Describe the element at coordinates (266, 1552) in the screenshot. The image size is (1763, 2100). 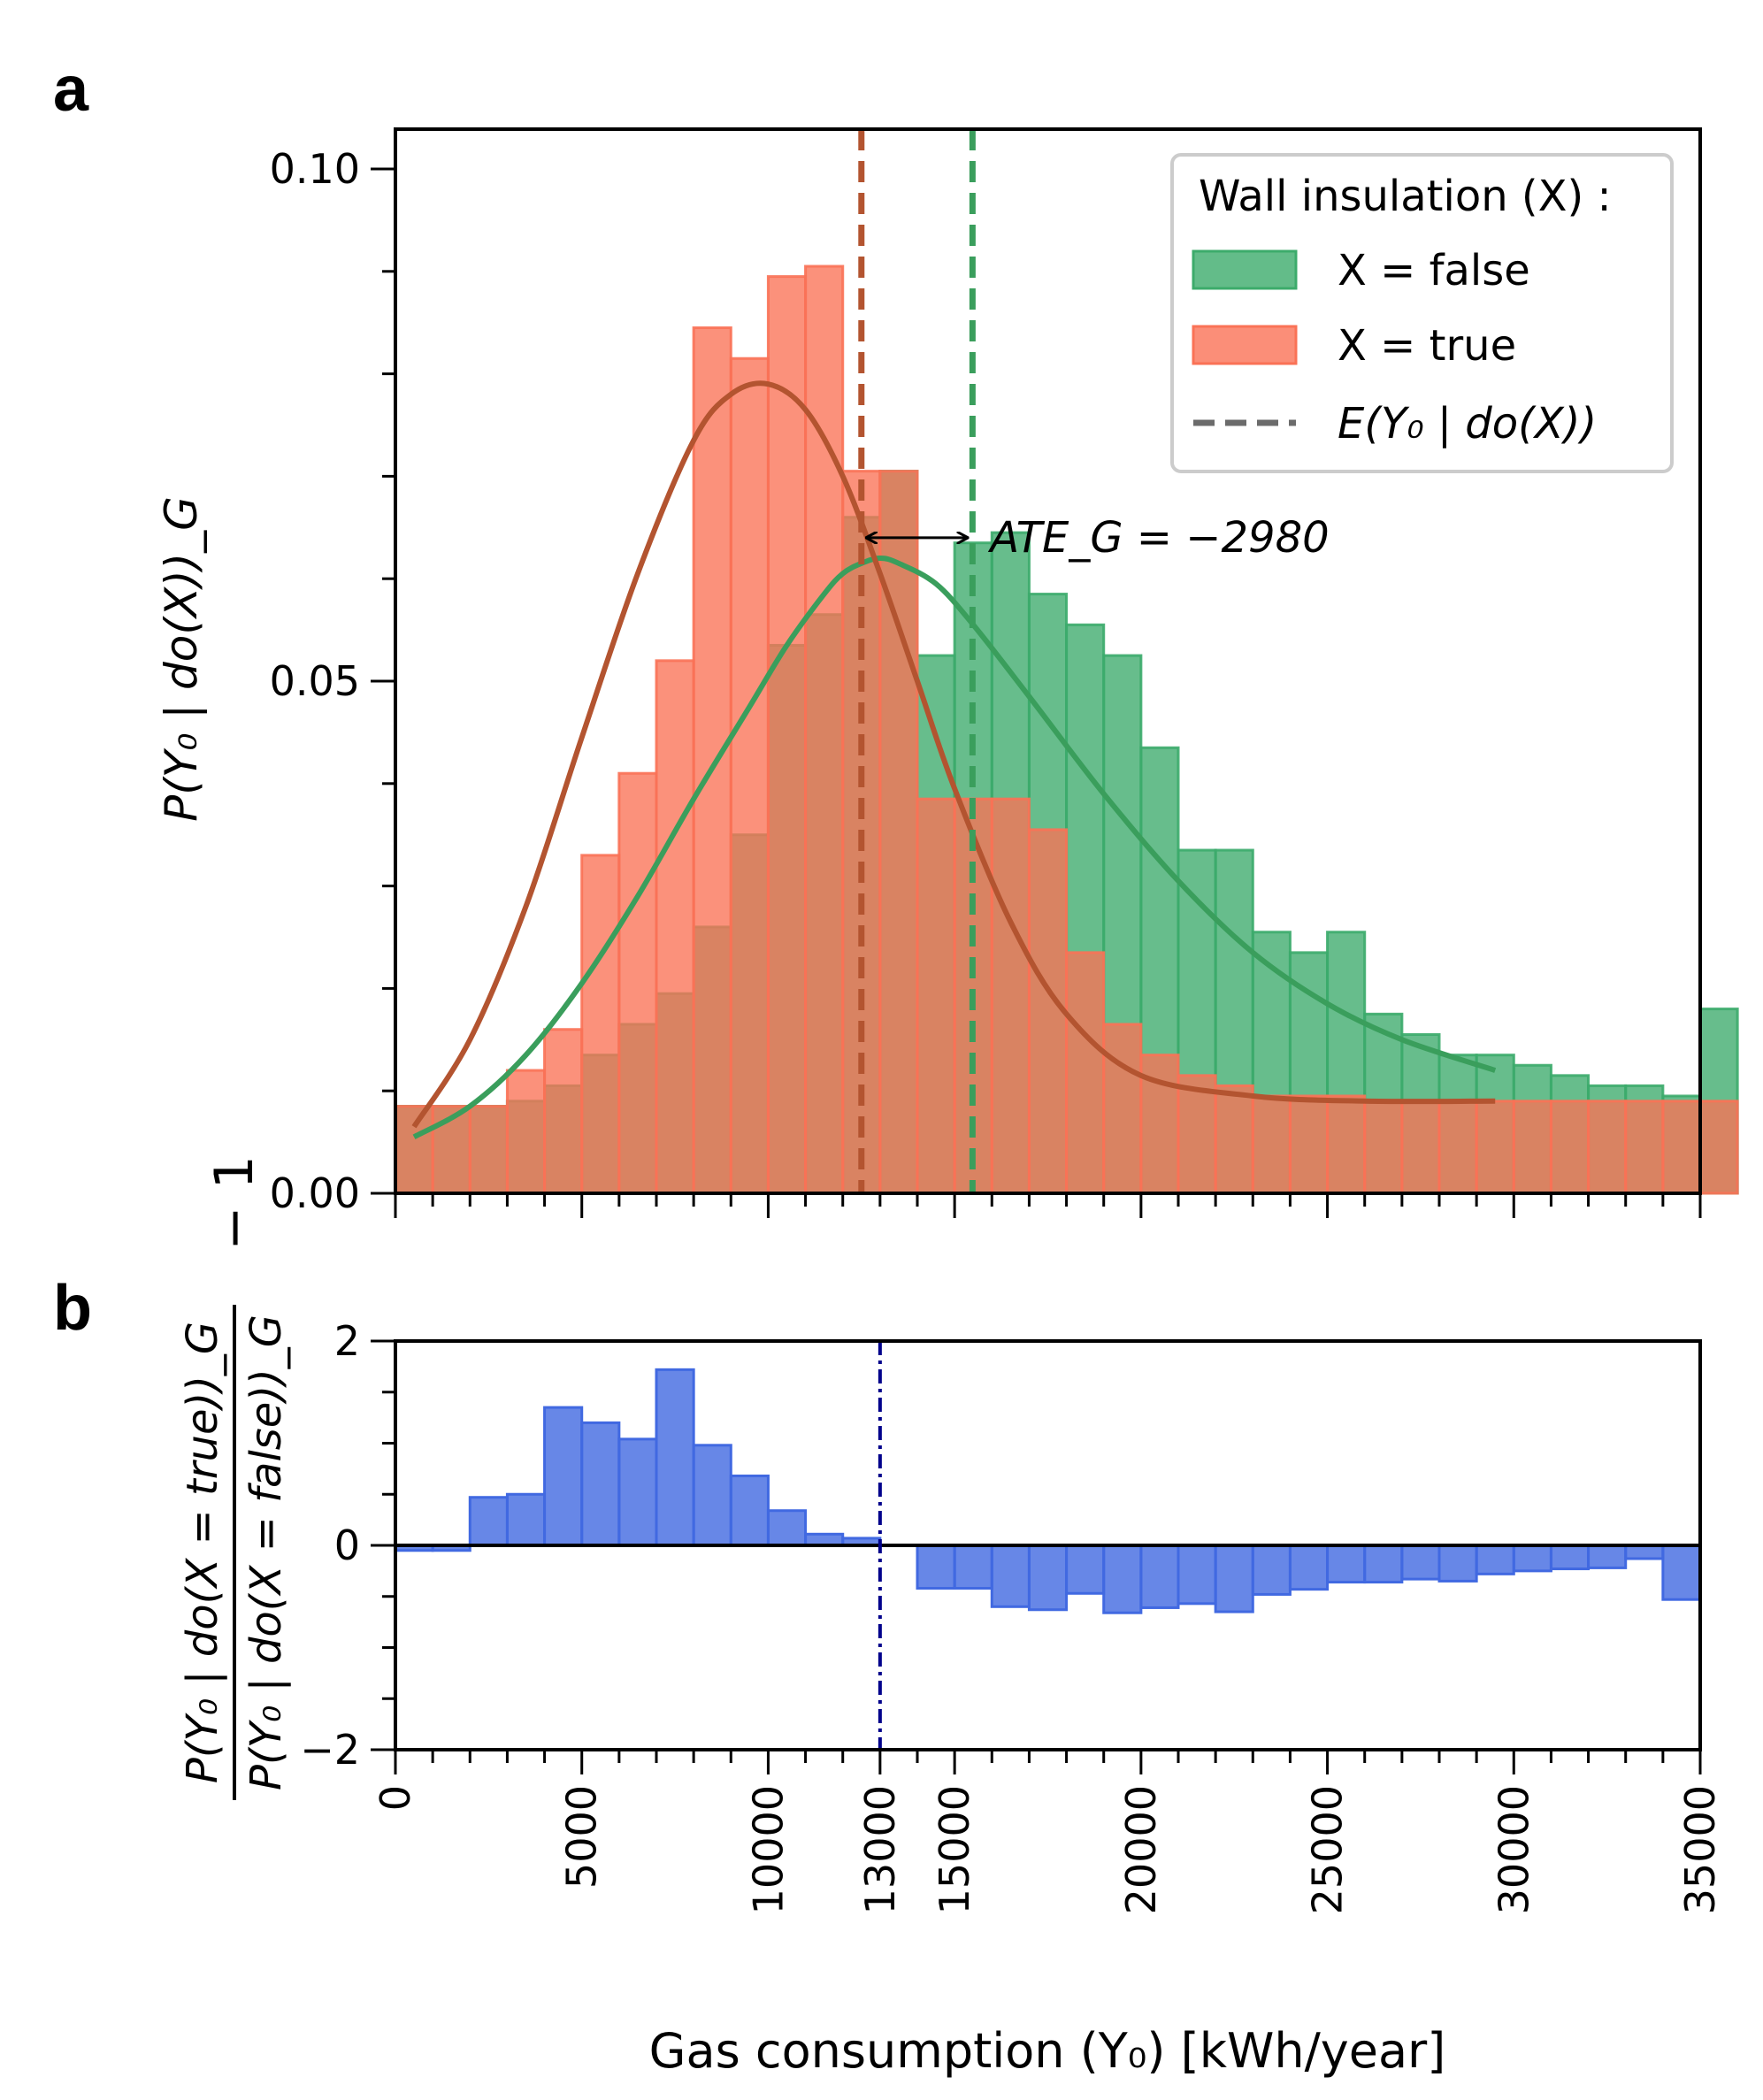
I see `y-label-denominator: P(Y₀ | do(X = false))_G` at that location.